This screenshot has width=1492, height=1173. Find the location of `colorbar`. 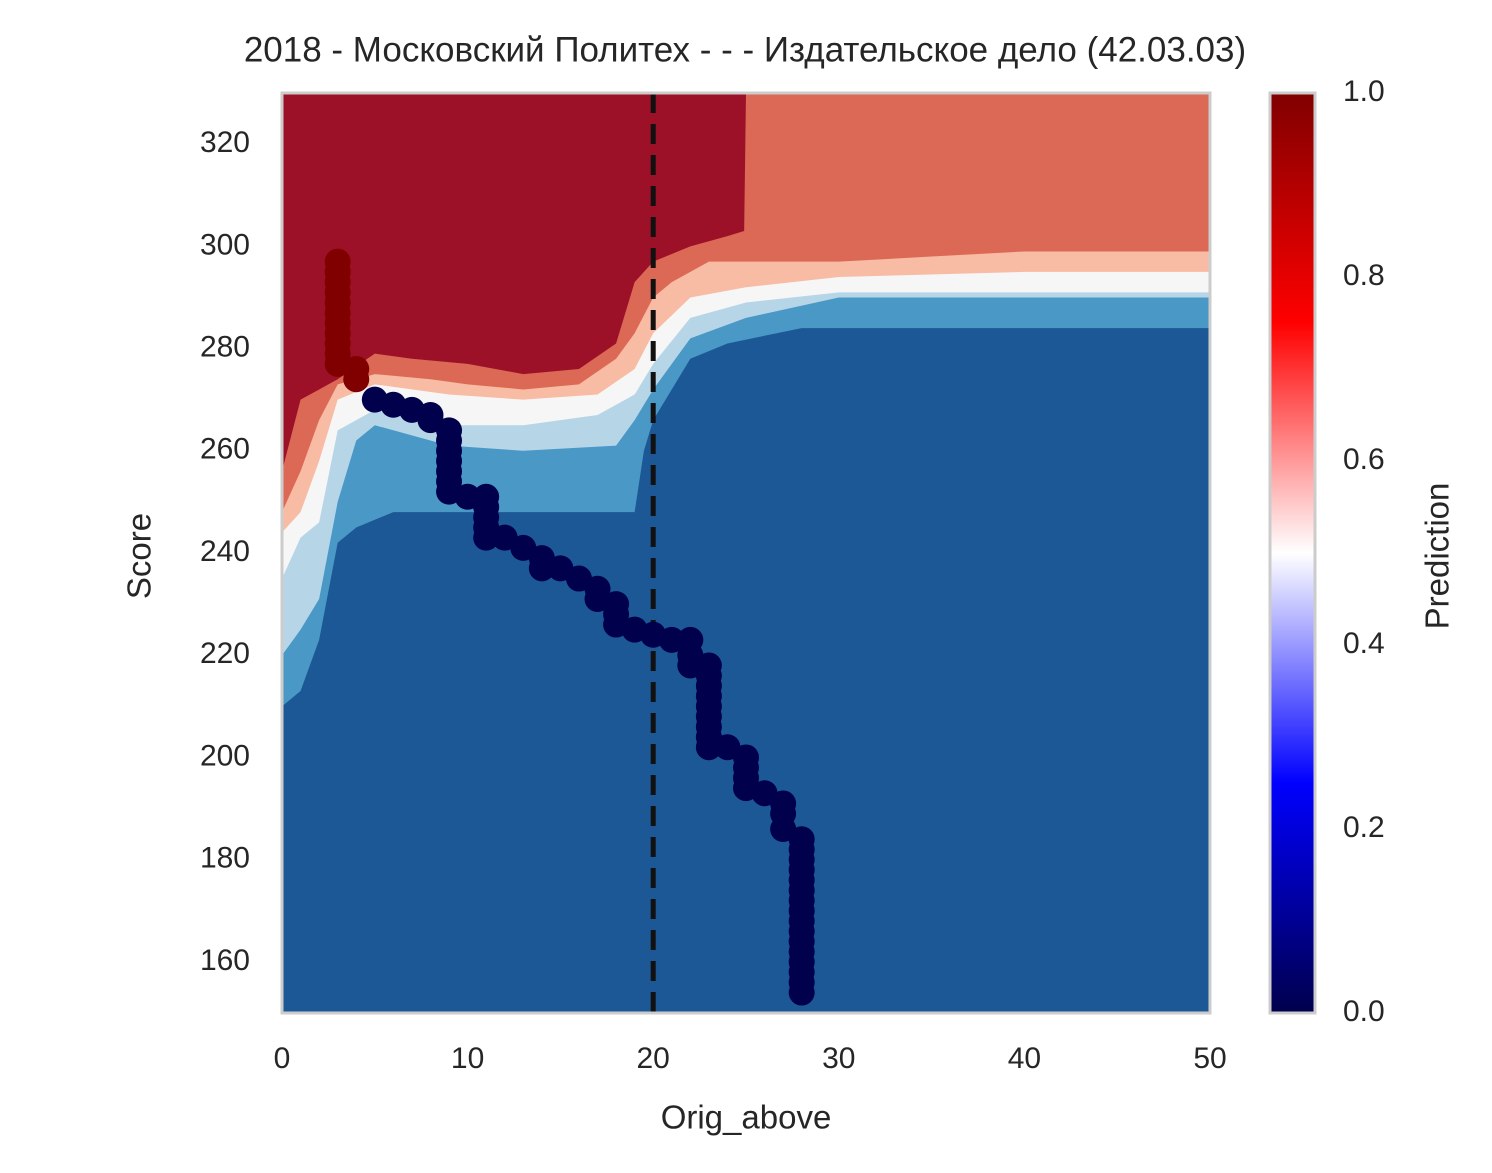

colorbar is located at coordinates (1292, 553).